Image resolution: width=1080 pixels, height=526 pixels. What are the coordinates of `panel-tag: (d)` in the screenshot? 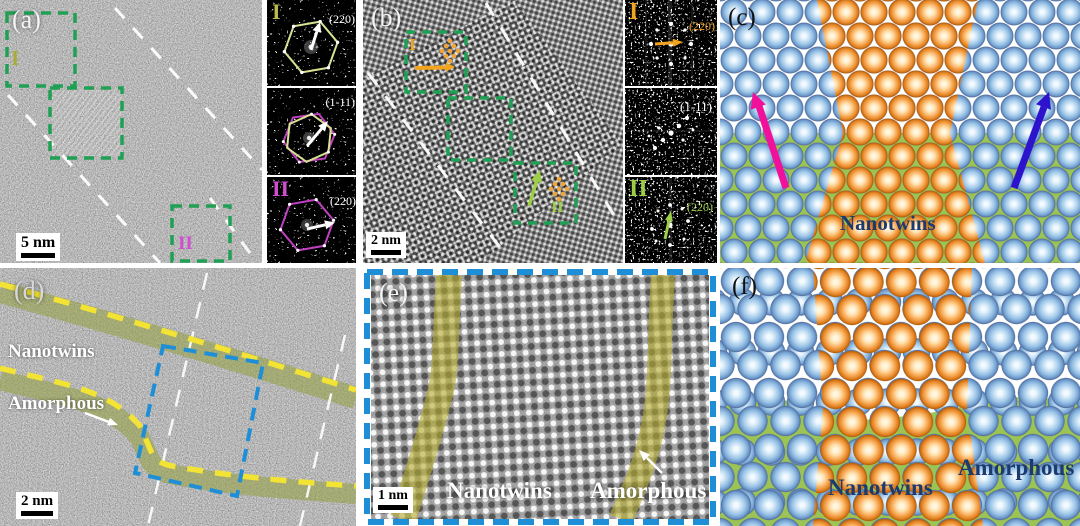 It's located at (29, 290).